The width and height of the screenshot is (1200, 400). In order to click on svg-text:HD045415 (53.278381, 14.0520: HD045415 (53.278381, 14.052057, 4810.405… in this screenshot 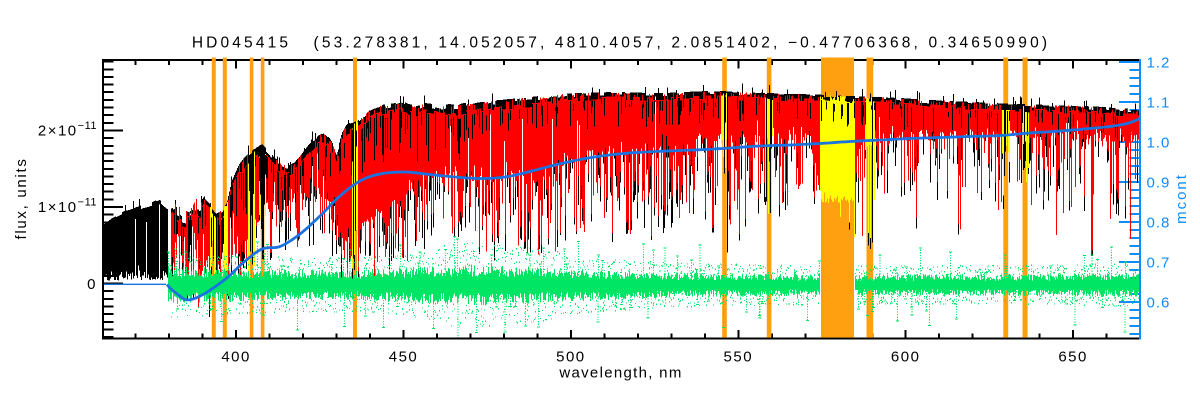, I will do `click(621, 43)`.